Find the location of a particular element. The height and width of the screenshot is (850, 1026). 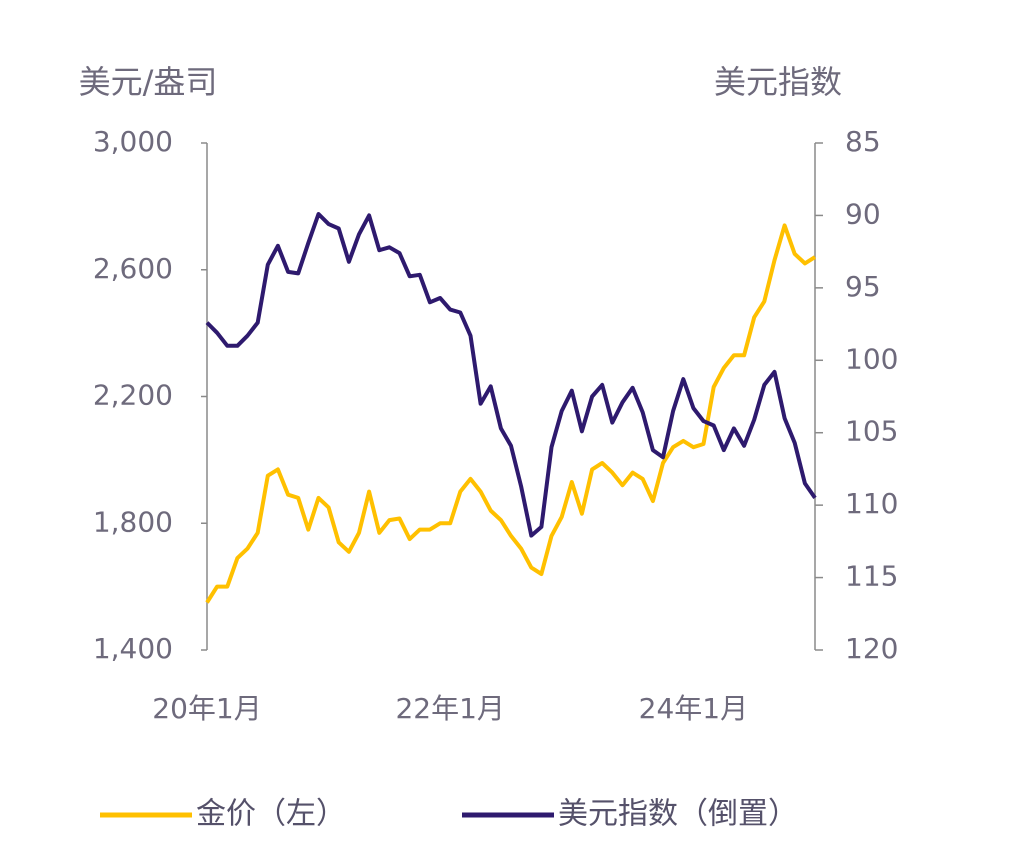

y2-tick-label: 95 is located at coordinates (863, 286).